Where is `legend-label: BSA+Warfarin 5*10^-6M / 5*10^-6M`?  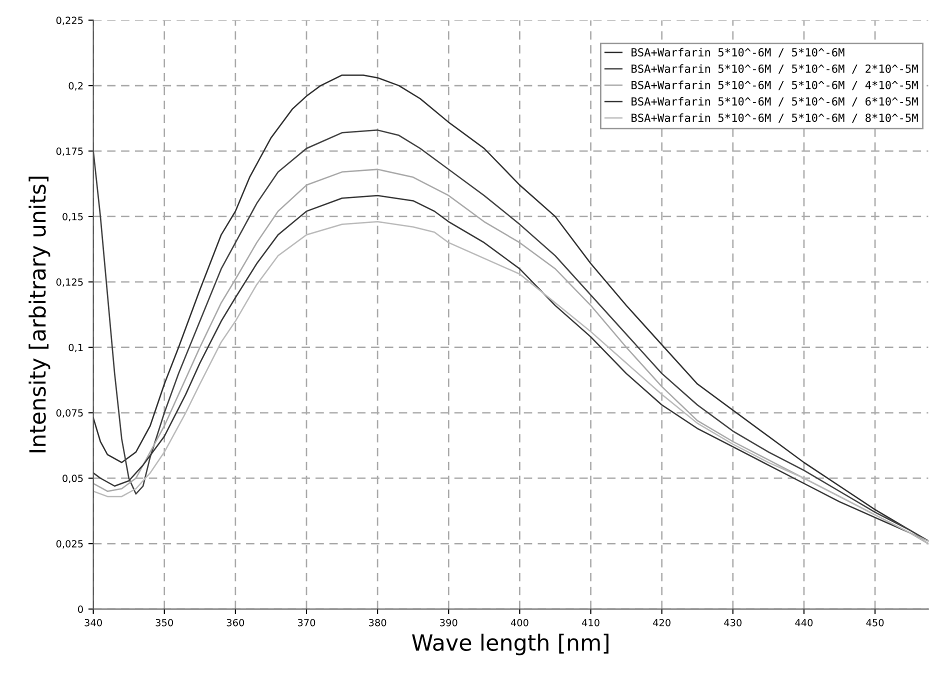
legend-label: BSA+Warfarin 5*10^-6M / 5*10^-6M is located at coordinates (738, 53).